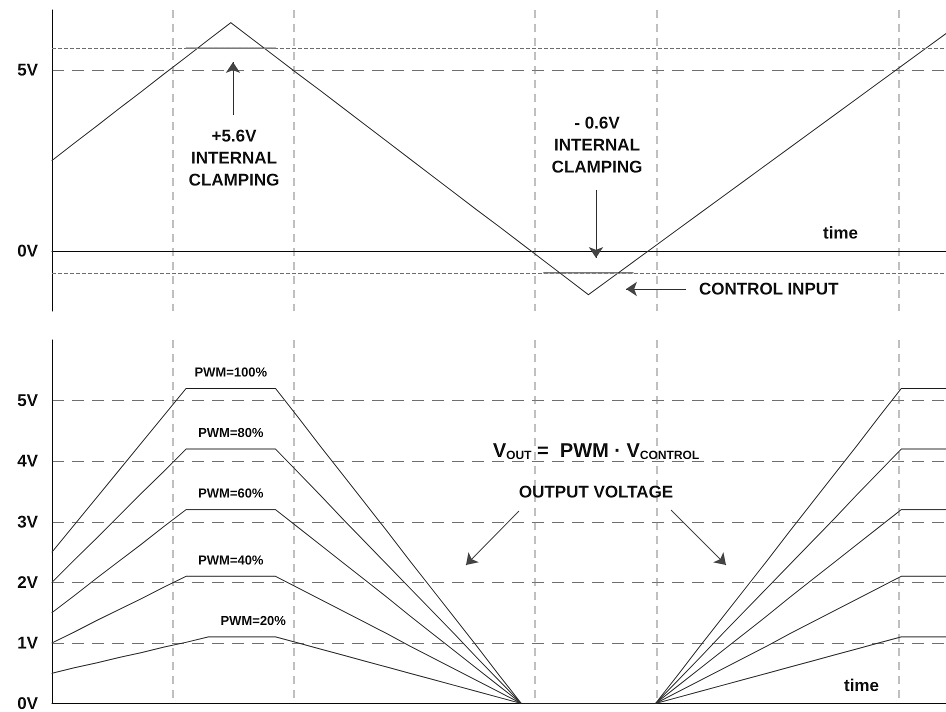  I want to click on annotation: +5.6V INTERNAL CLAMPING, so click(234, 158).